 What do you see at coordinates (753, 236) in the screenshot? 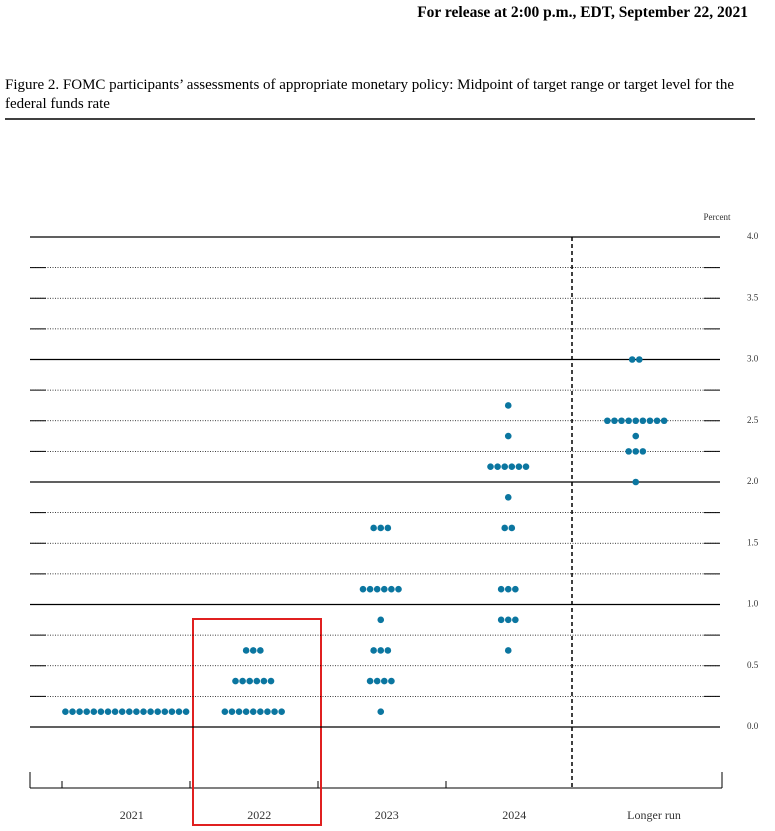
I see `y-tick-label: 4.0` at bounding box center [753, 236].